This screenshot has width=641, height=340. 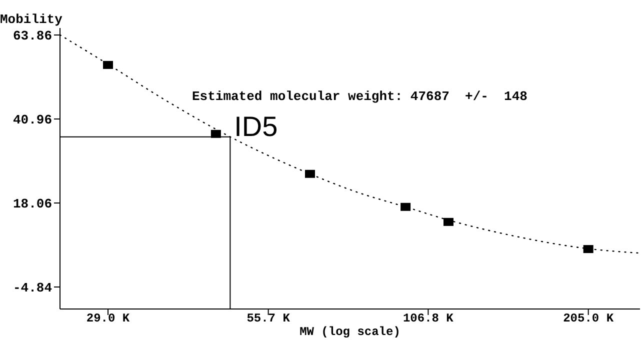 What do you see at coordinates (588, 319) in the screenshot?
I see `x-tick-label: 205.0 K` at bounding box center [588, 319].